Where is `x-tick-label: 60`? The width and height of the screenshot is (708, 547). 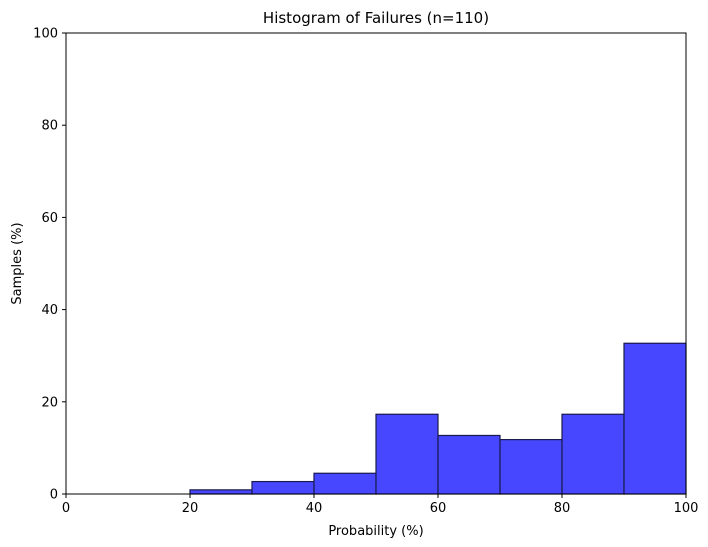 x-tick-label: 60 is located at coordinates (438, 508).